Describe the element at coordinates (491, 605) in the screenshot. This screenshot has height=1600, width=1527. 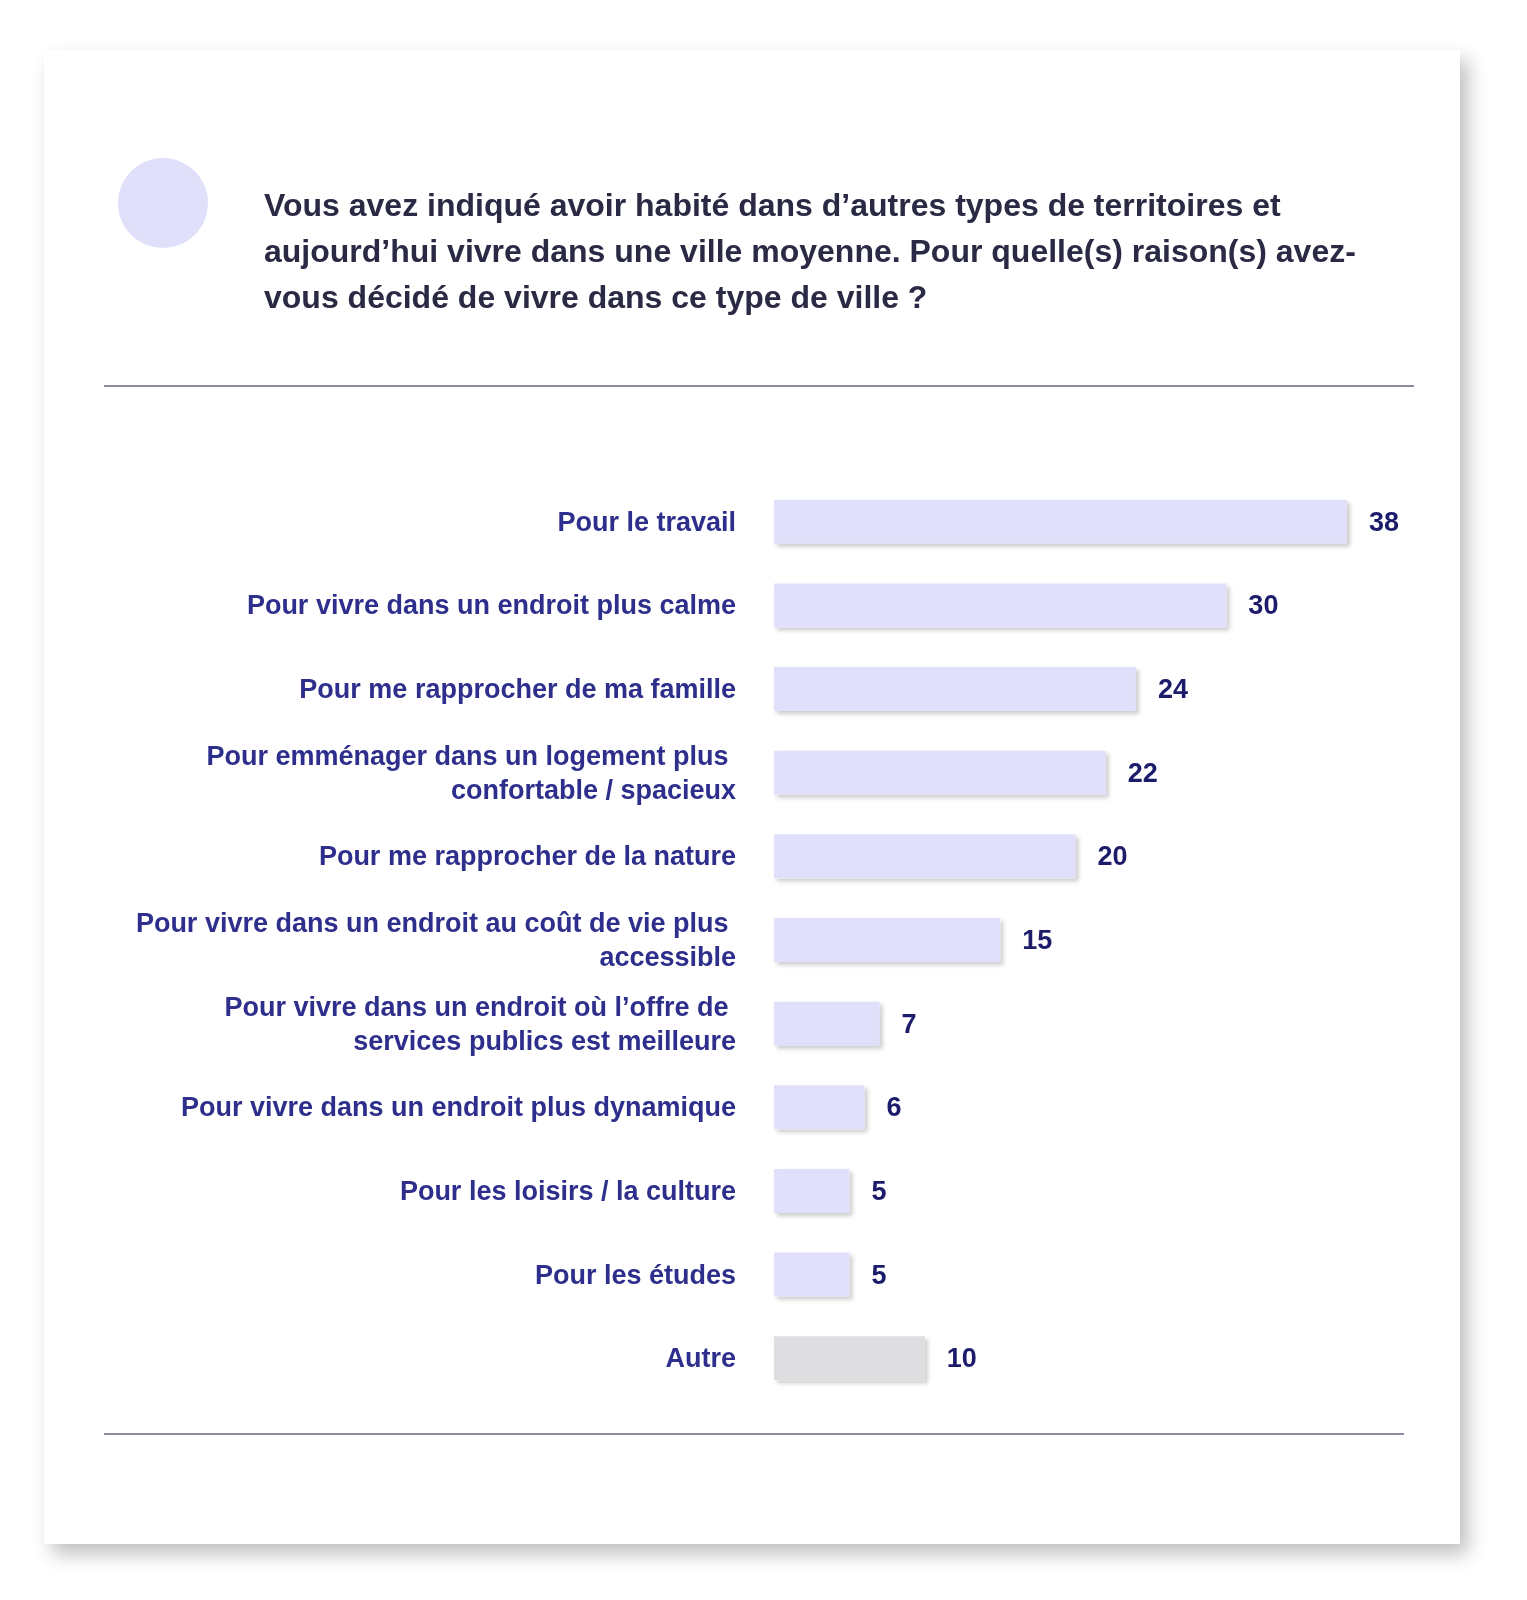
I see `y-tick-label: Pour vivre dans un endroit plus calme` at that location.